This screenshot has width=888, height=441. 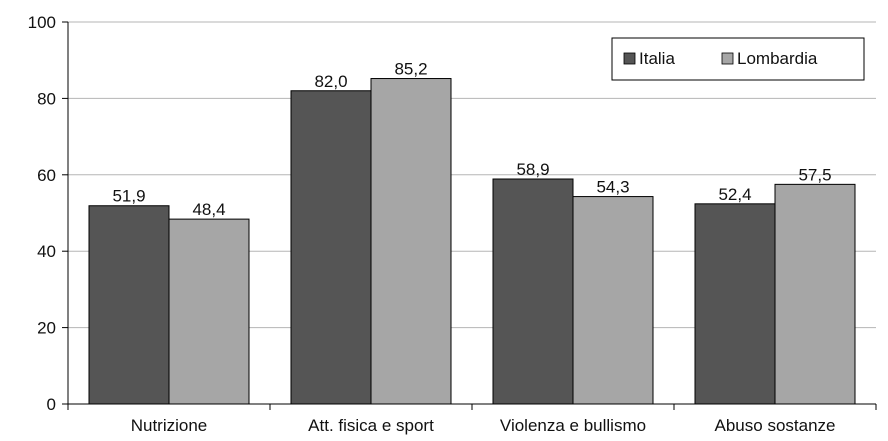 I want to click on x-category-label: Abuso sostanze, so click(x=775, y=425).